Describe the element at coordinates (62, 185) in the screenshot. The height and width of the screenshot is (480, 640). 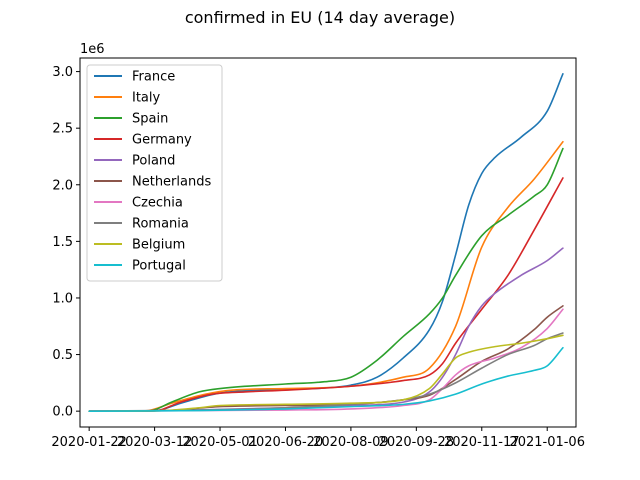
I see `y-tick-label: 2.0` at that location.